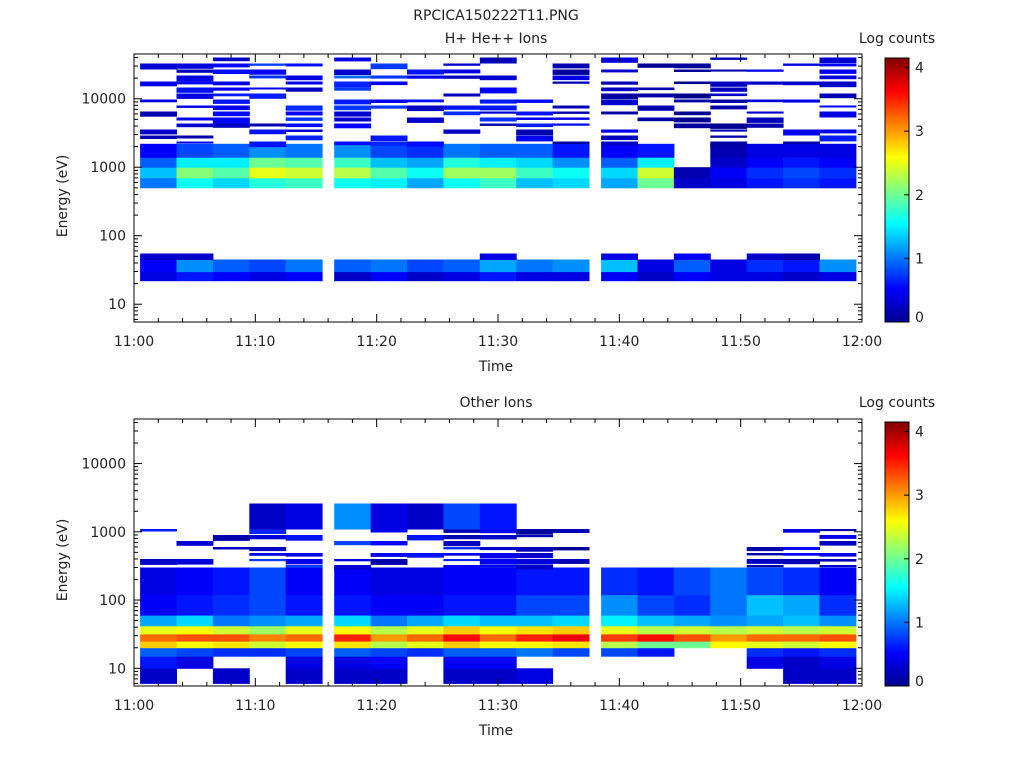  I want to click on colorbar-tick-label: 3, so click(919, 496).